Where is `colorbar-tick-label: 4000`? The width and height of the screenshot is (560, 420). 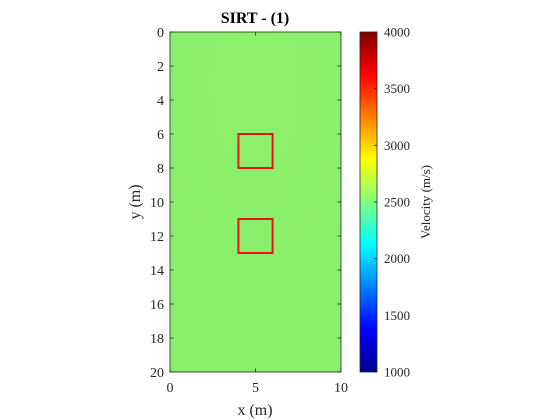 colorbar-tick-label: 4000 is located at coordinates (397, 32).